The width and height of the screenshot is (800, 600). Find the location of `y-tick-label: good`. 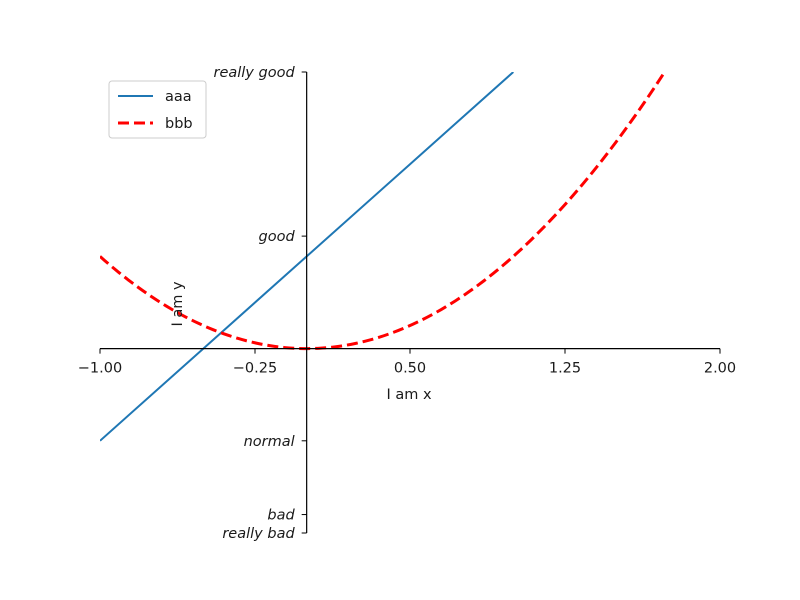

y-tick-label: good is located at coordinates (277, 237).